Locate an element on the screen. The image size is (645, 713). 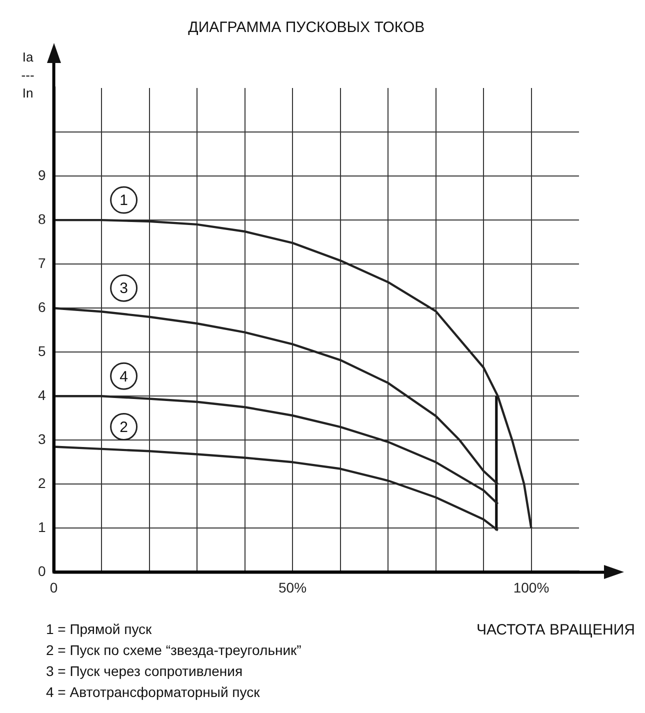
chart-title: ДИАГРАММА ПУСКОВЫХ ТОКОВ is located at coordinates (306, 27).